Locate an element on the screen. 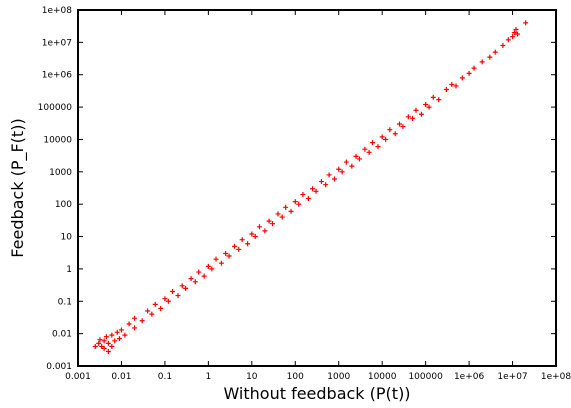 Image resolution: width=571 pixels, height=408 pixels. y-tick-label: 100 is located at coordinates (63, 205).